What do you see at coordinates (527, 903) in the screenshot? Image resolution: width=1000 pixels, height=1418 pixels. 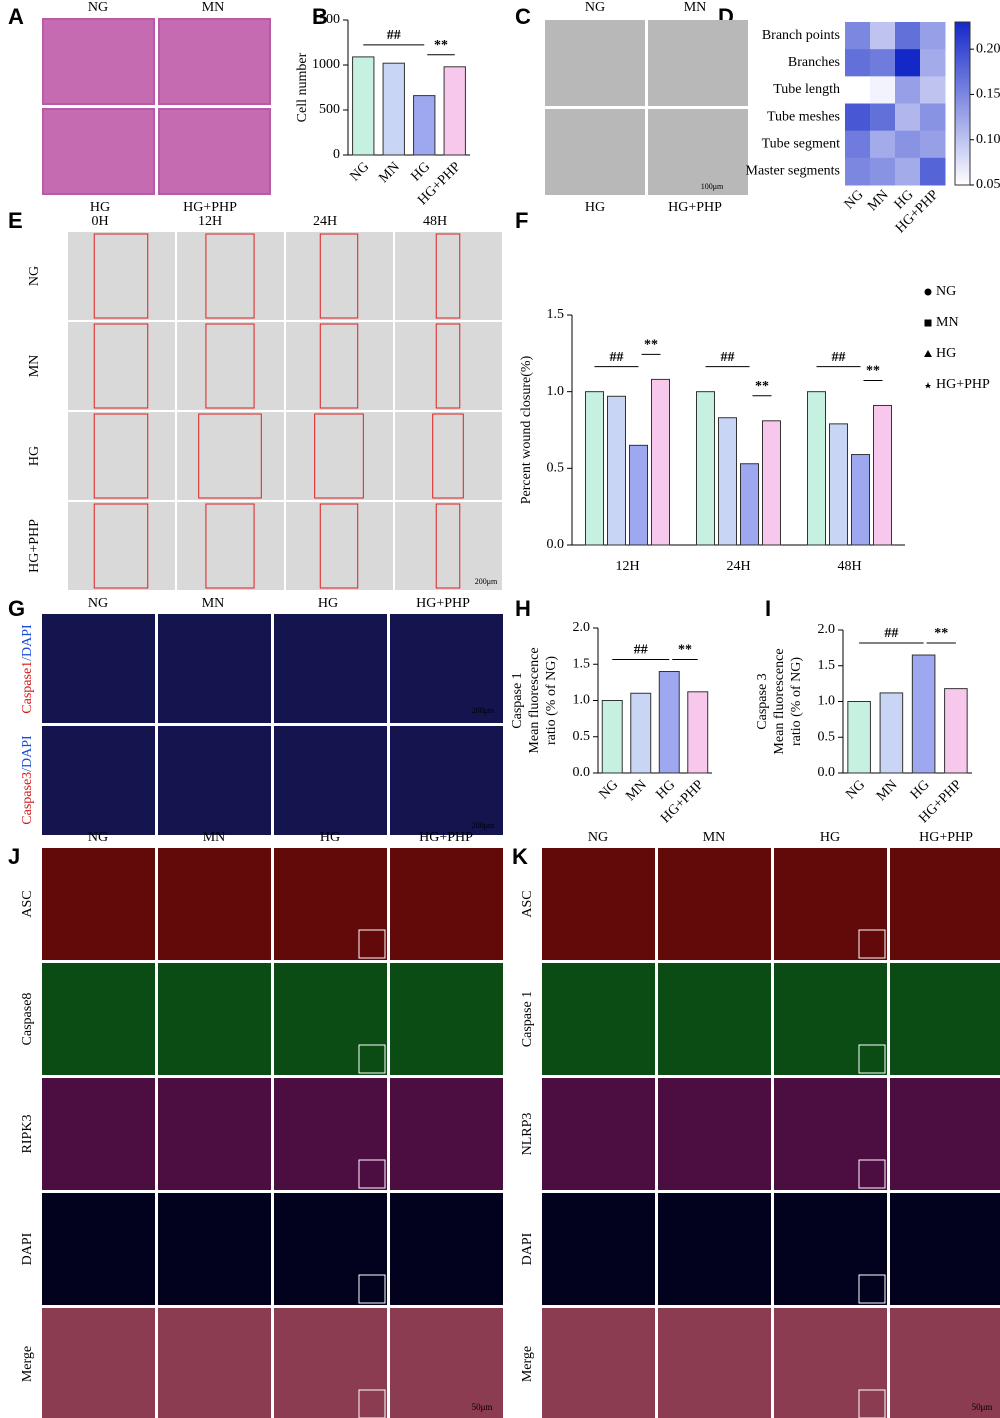 I see `label: ASC` at bounding box center [527, 903].